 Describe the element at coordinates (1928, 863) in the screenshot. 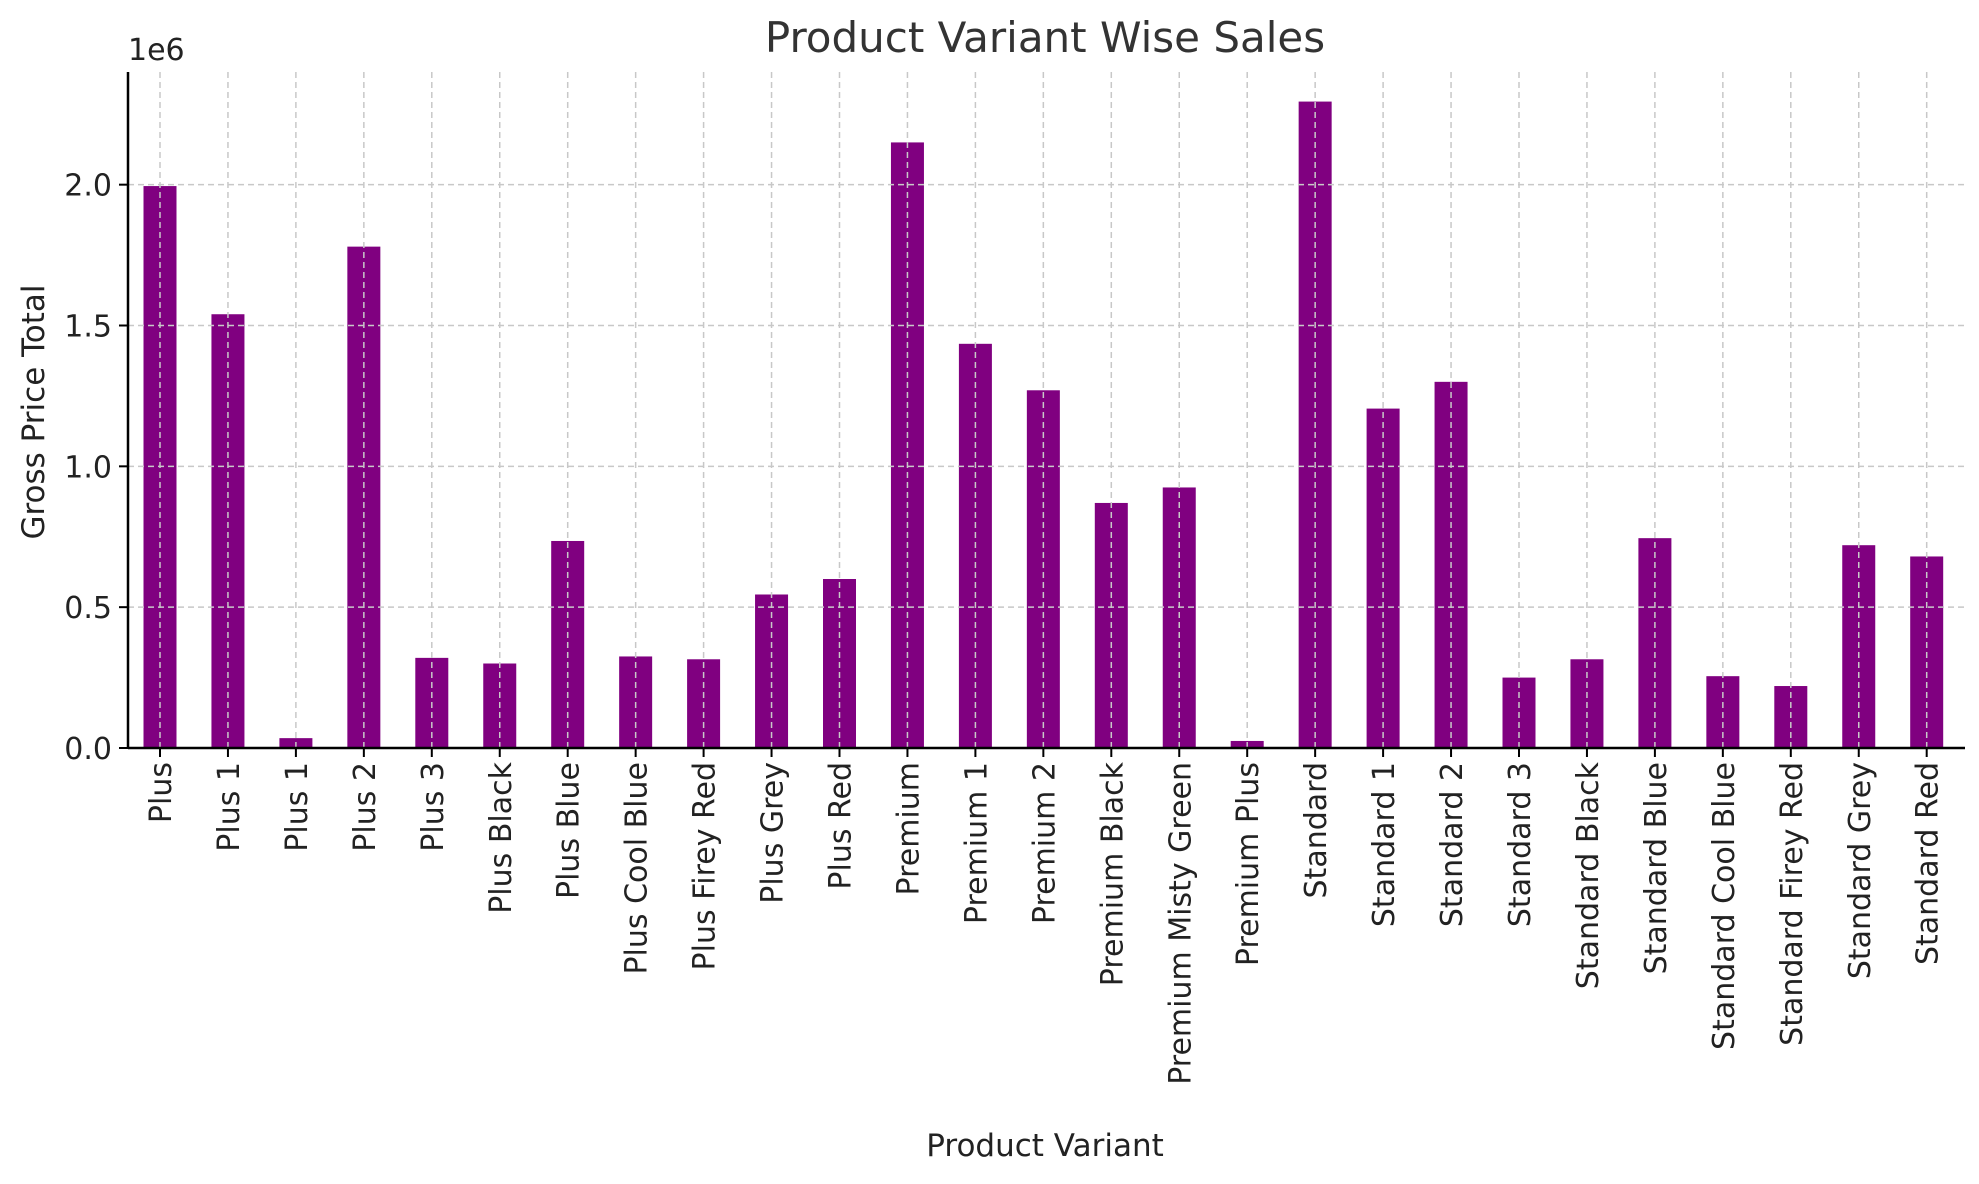

I see `x-tick-label: Standard Red` at that location.